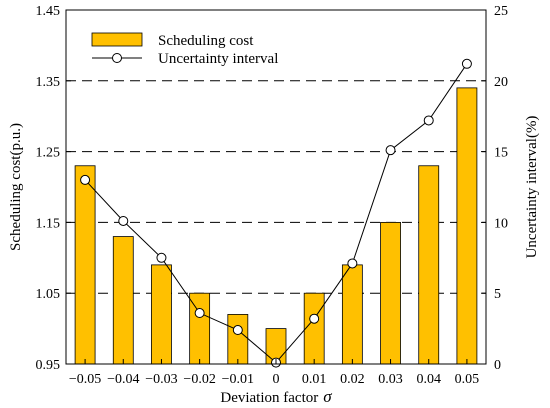  Describe the element at coordinates (497, 294) in the screenshot. I see `right-tick-label: 5` at that location.